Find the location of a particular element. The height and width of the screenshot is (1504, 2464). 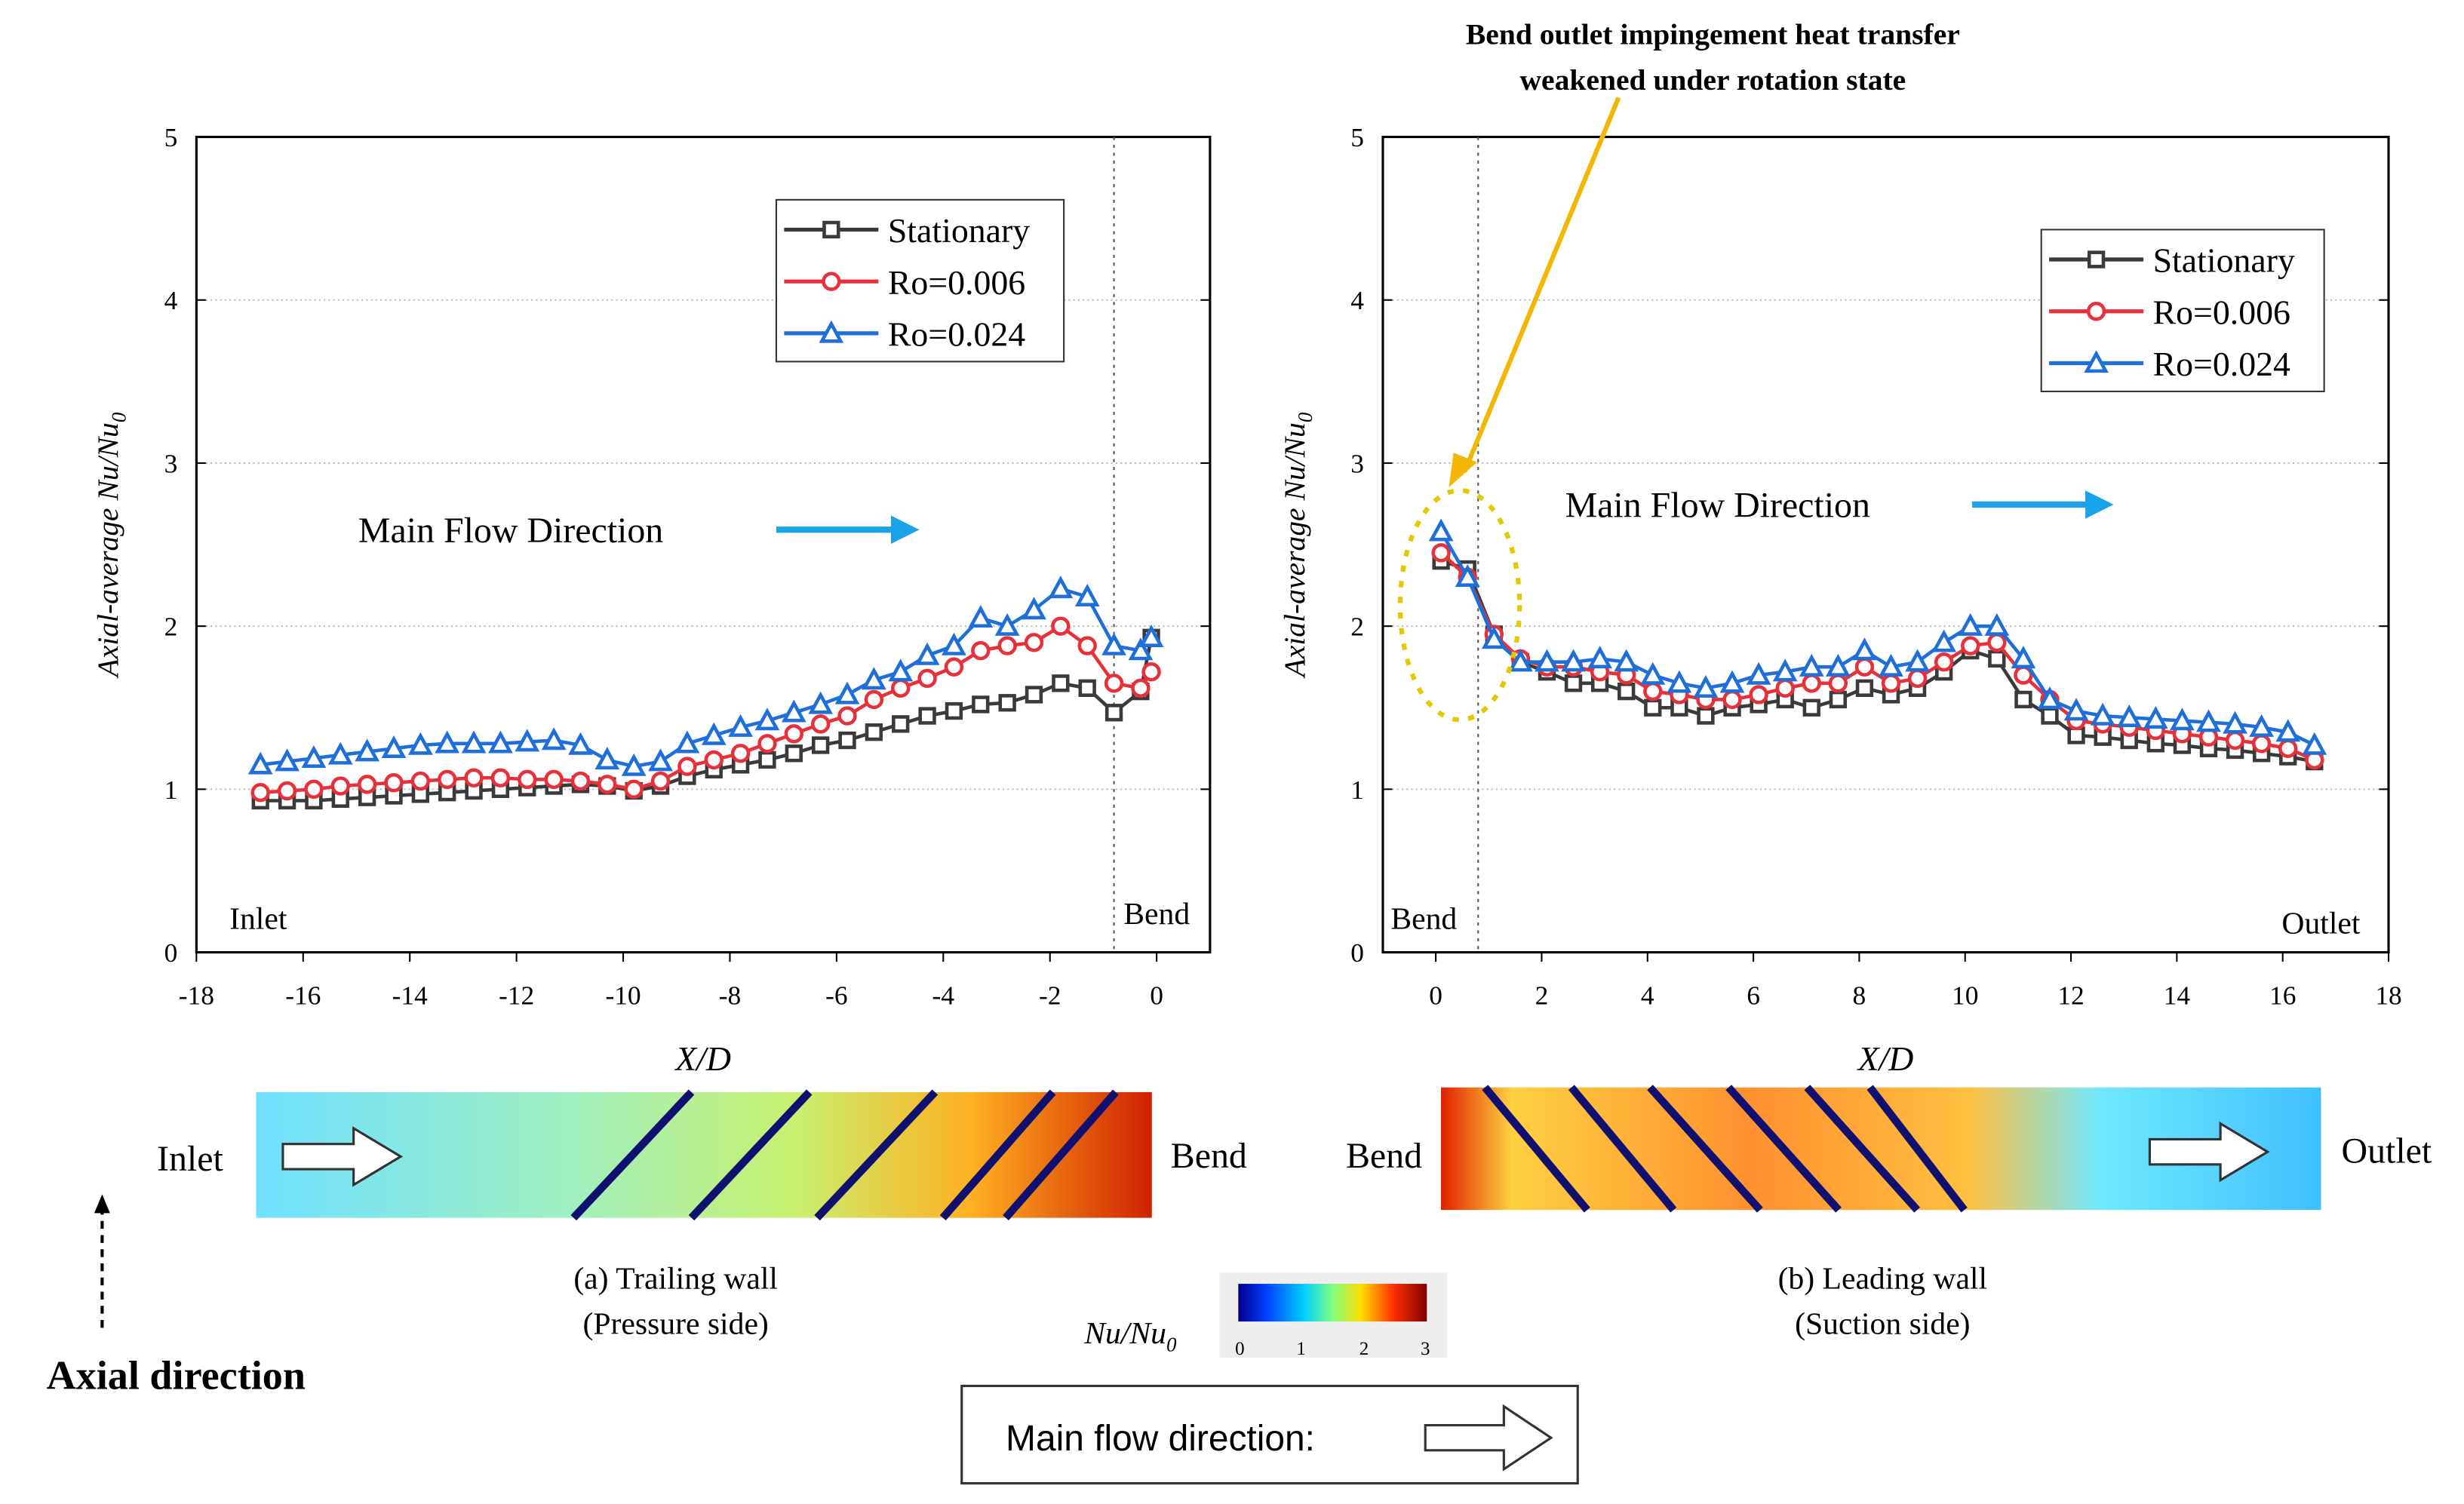

x-tick-label: -18 is located at coordinates (196, 995).